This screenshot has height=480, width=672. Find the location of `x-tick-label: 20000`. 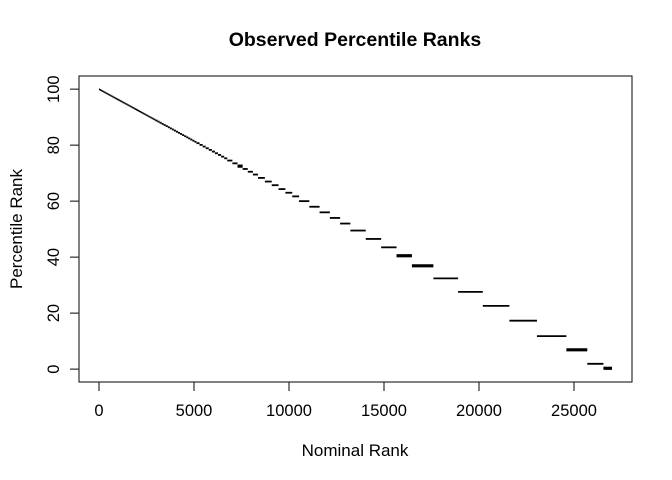

x-tick-label: 20000 is located at coordinates (479, 411).